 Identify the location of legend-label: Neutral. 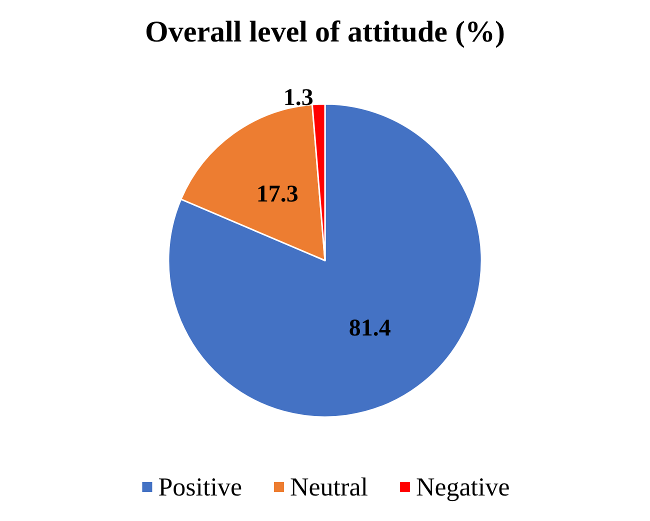
(329, 487).